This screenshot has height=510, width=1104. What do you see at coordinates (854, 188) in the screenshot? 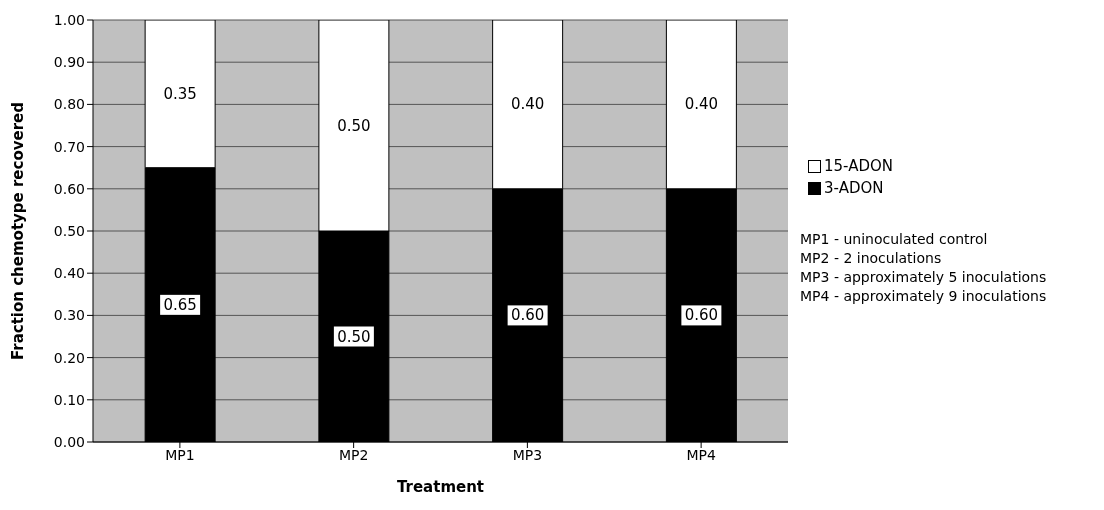
I see `legend-label: 3-ADON` at bounding box center [854, 188].